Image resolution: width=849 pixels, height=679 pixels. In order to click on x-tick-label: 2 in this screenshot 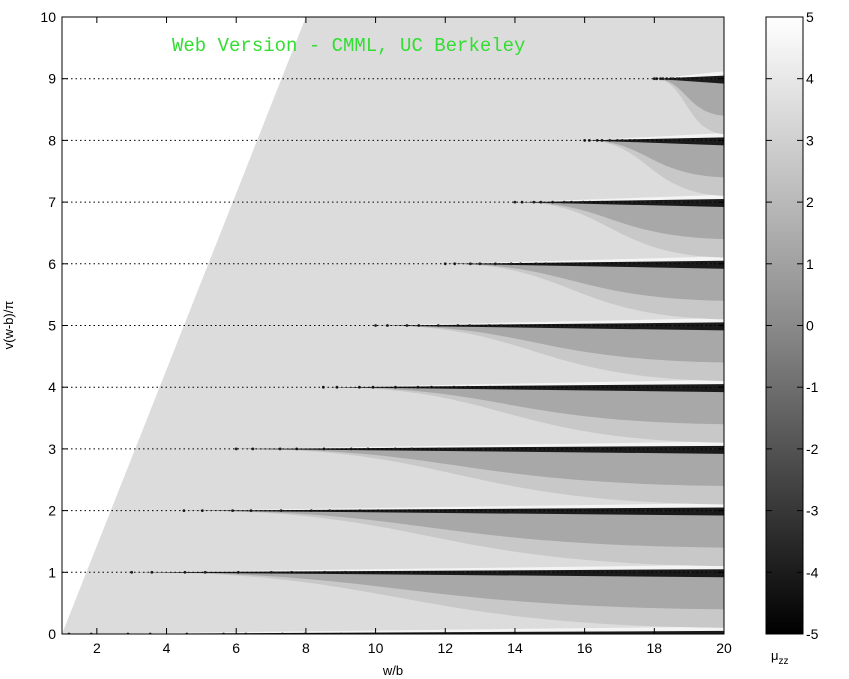, I will do `click(97, 648)`.